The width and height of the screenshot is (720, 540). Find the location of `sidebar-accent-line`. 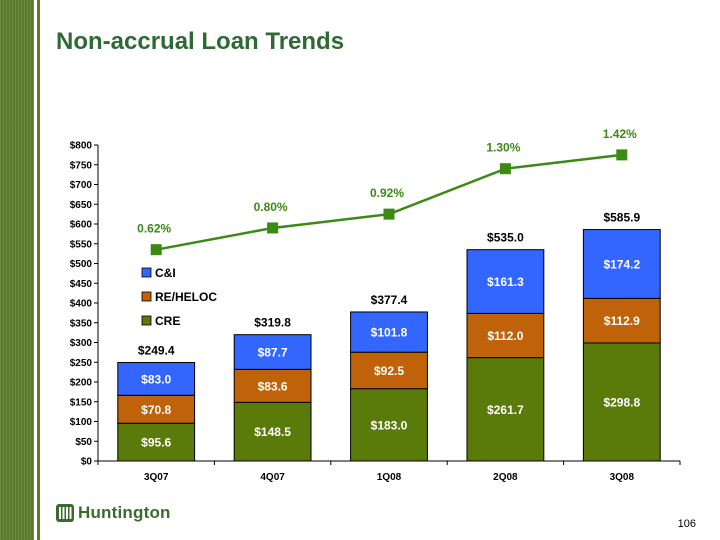

sidebar-accent-line is located at coordinates (38, 270).